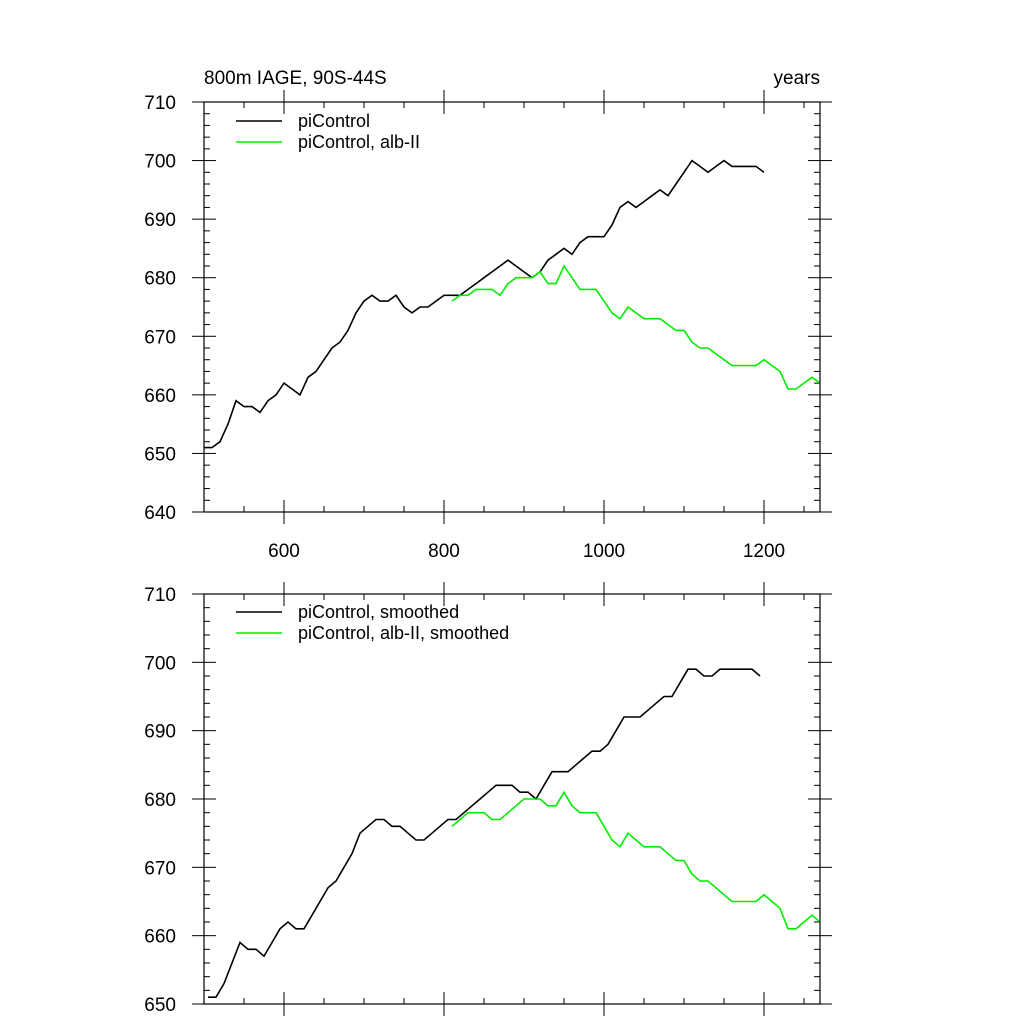  What do you see at coordinates (295, 78) in the screenshot?
I see `chart-title: 800m IAGE, 90S-44S` at bounding box center [295, 78].